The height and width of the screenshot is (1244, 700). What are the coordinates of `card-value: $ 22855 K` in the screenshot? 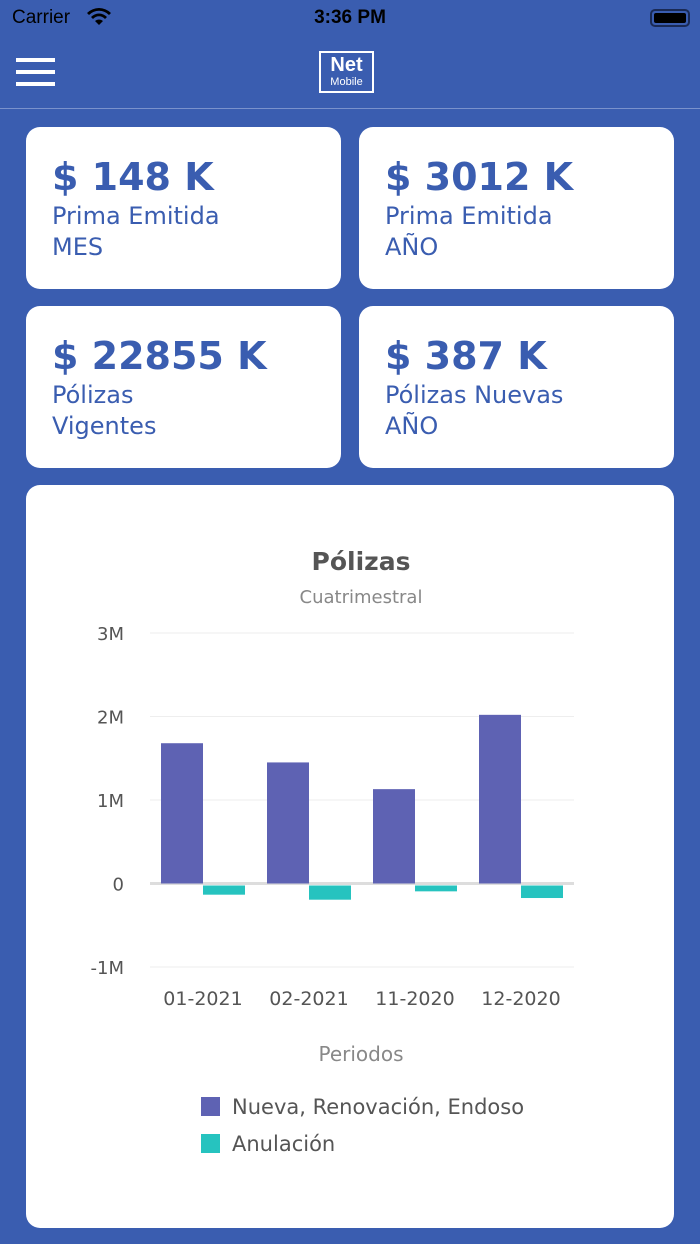 It's located at (159, 356).